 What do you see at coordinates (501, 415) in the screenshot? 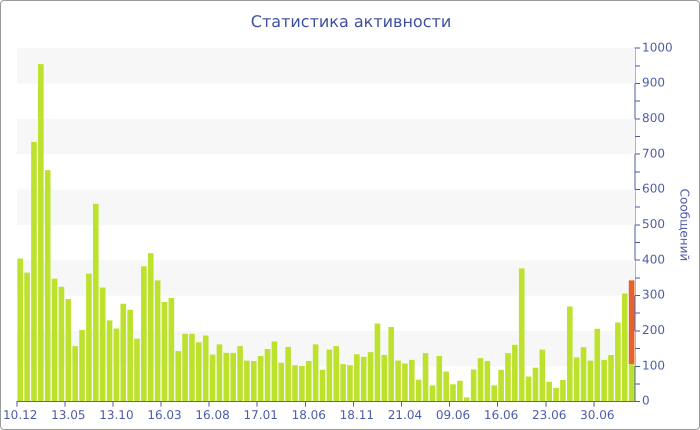
I see `x-tick-label: 16.06` at bounding box center [501, 415].